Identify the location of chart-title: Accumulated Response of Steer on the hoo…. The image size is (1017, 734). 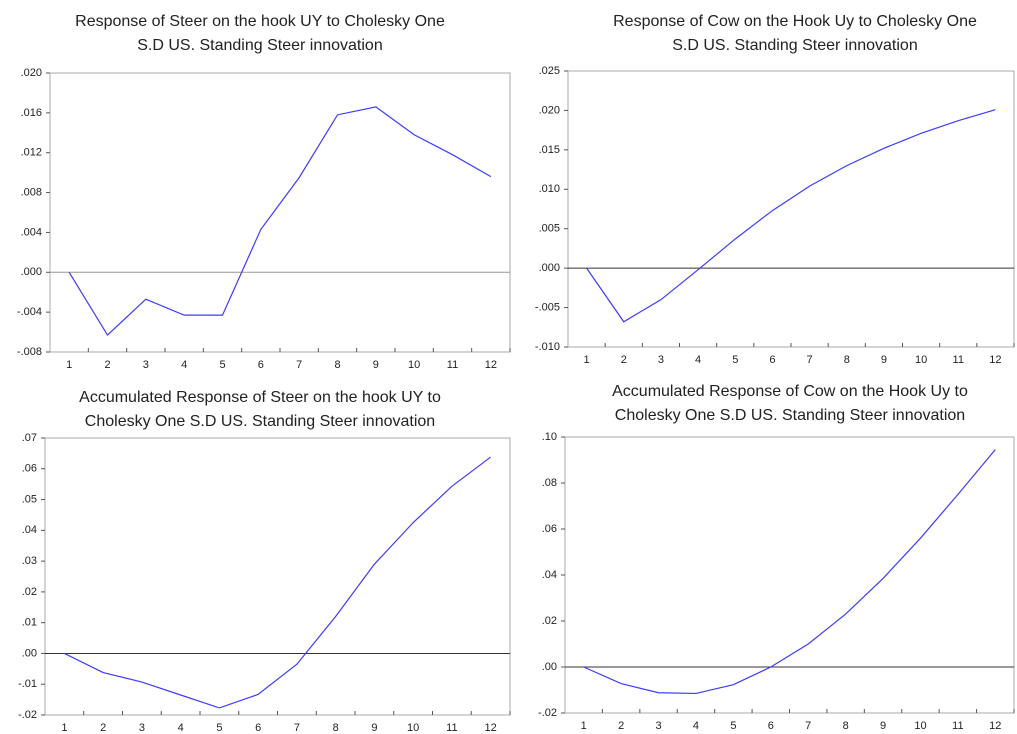
(260, 397).